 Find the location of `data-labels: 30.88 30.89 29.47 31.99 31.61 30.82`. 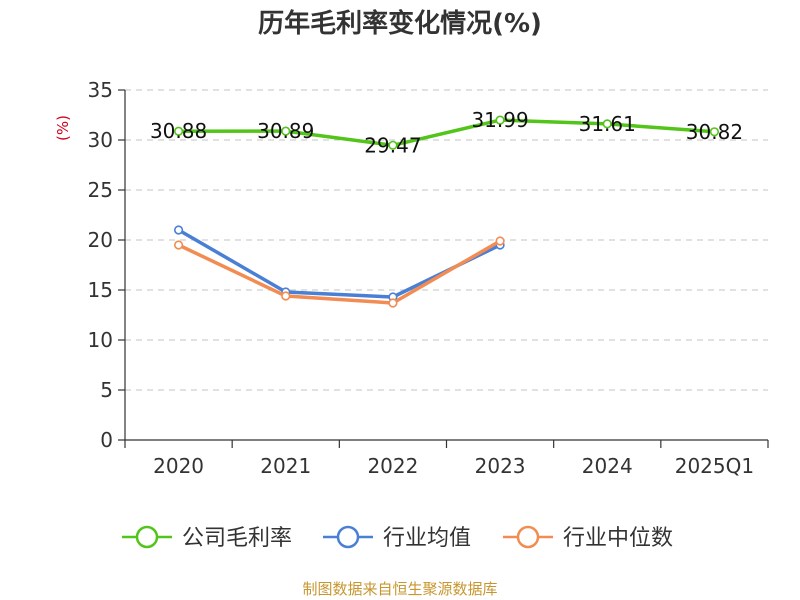

data-labels: 30.88 30.89 29.47 31.99 31.61 30.82 is located at coordinates (446, 132).